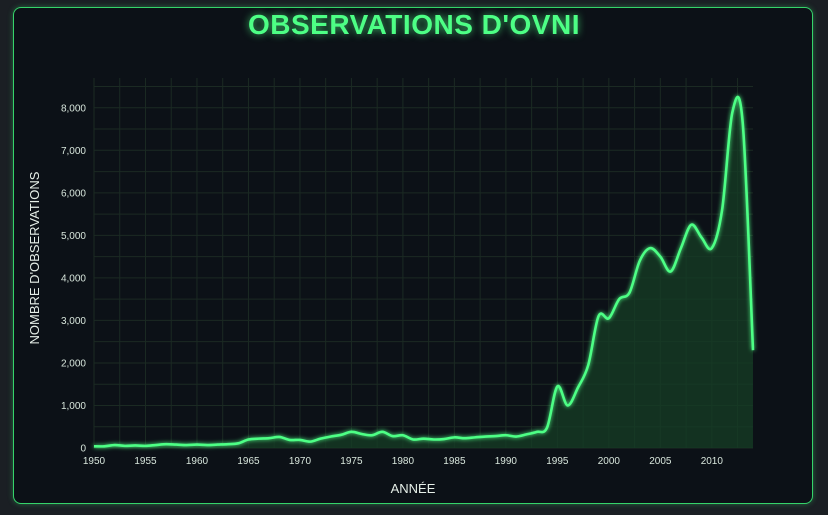 The image size is (828, 515). Describe the element at coordinates (73, 236) in the screenshot. I see `y-tick-label: 5,000` at that location.